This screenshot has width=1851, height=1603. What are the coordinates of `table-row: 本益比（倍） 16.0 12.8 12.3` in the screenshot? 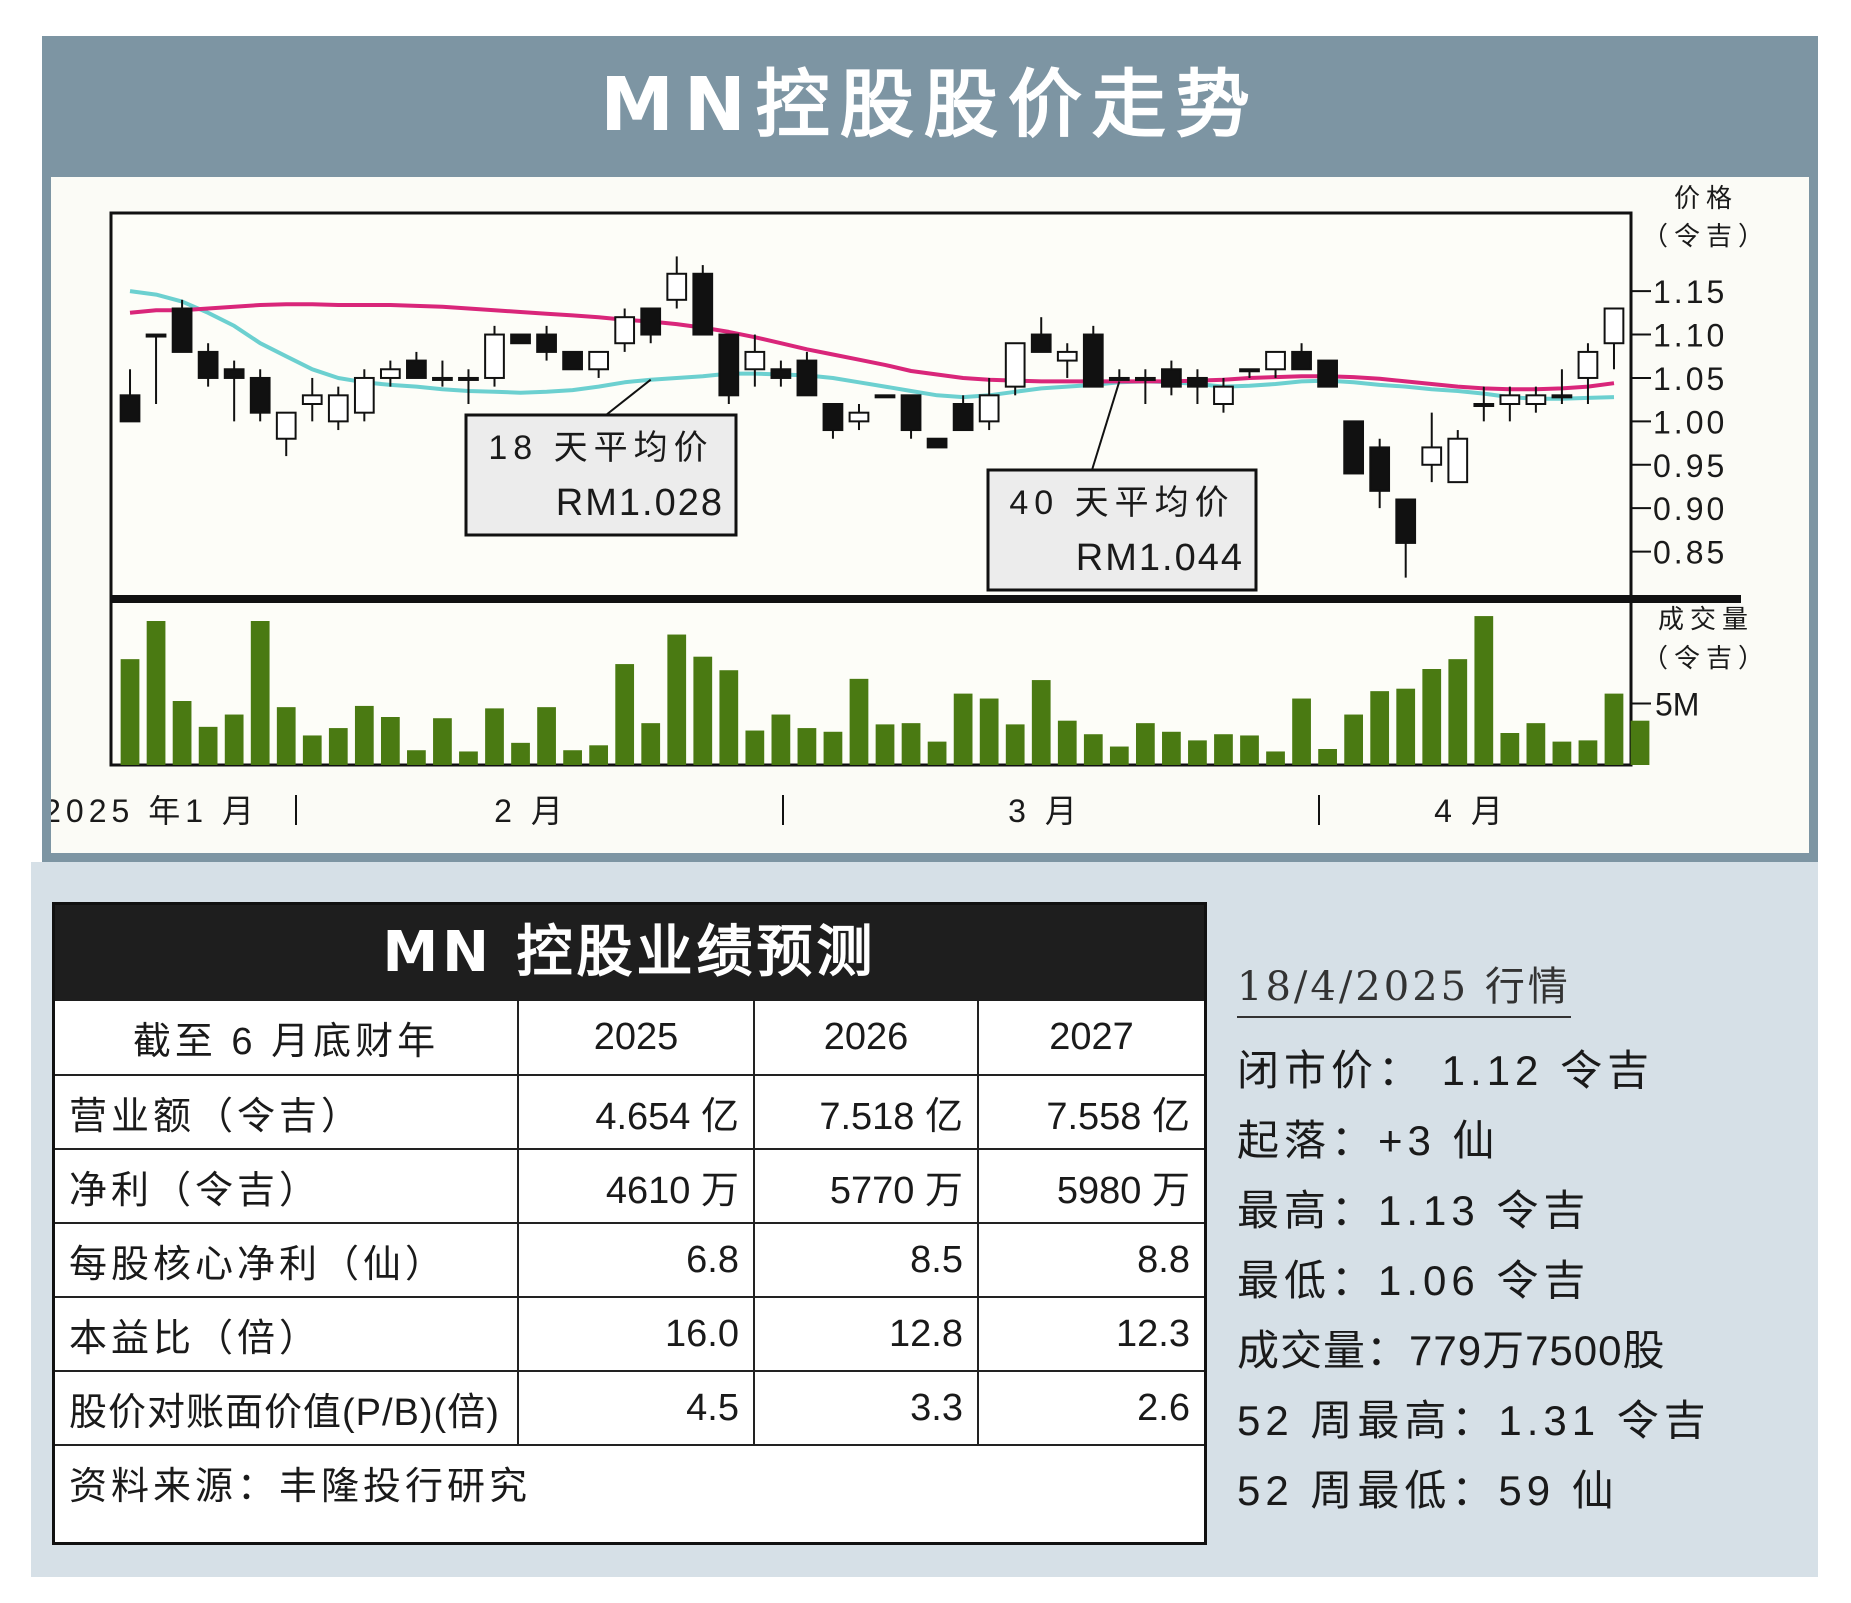 It's located at (629, 1334).